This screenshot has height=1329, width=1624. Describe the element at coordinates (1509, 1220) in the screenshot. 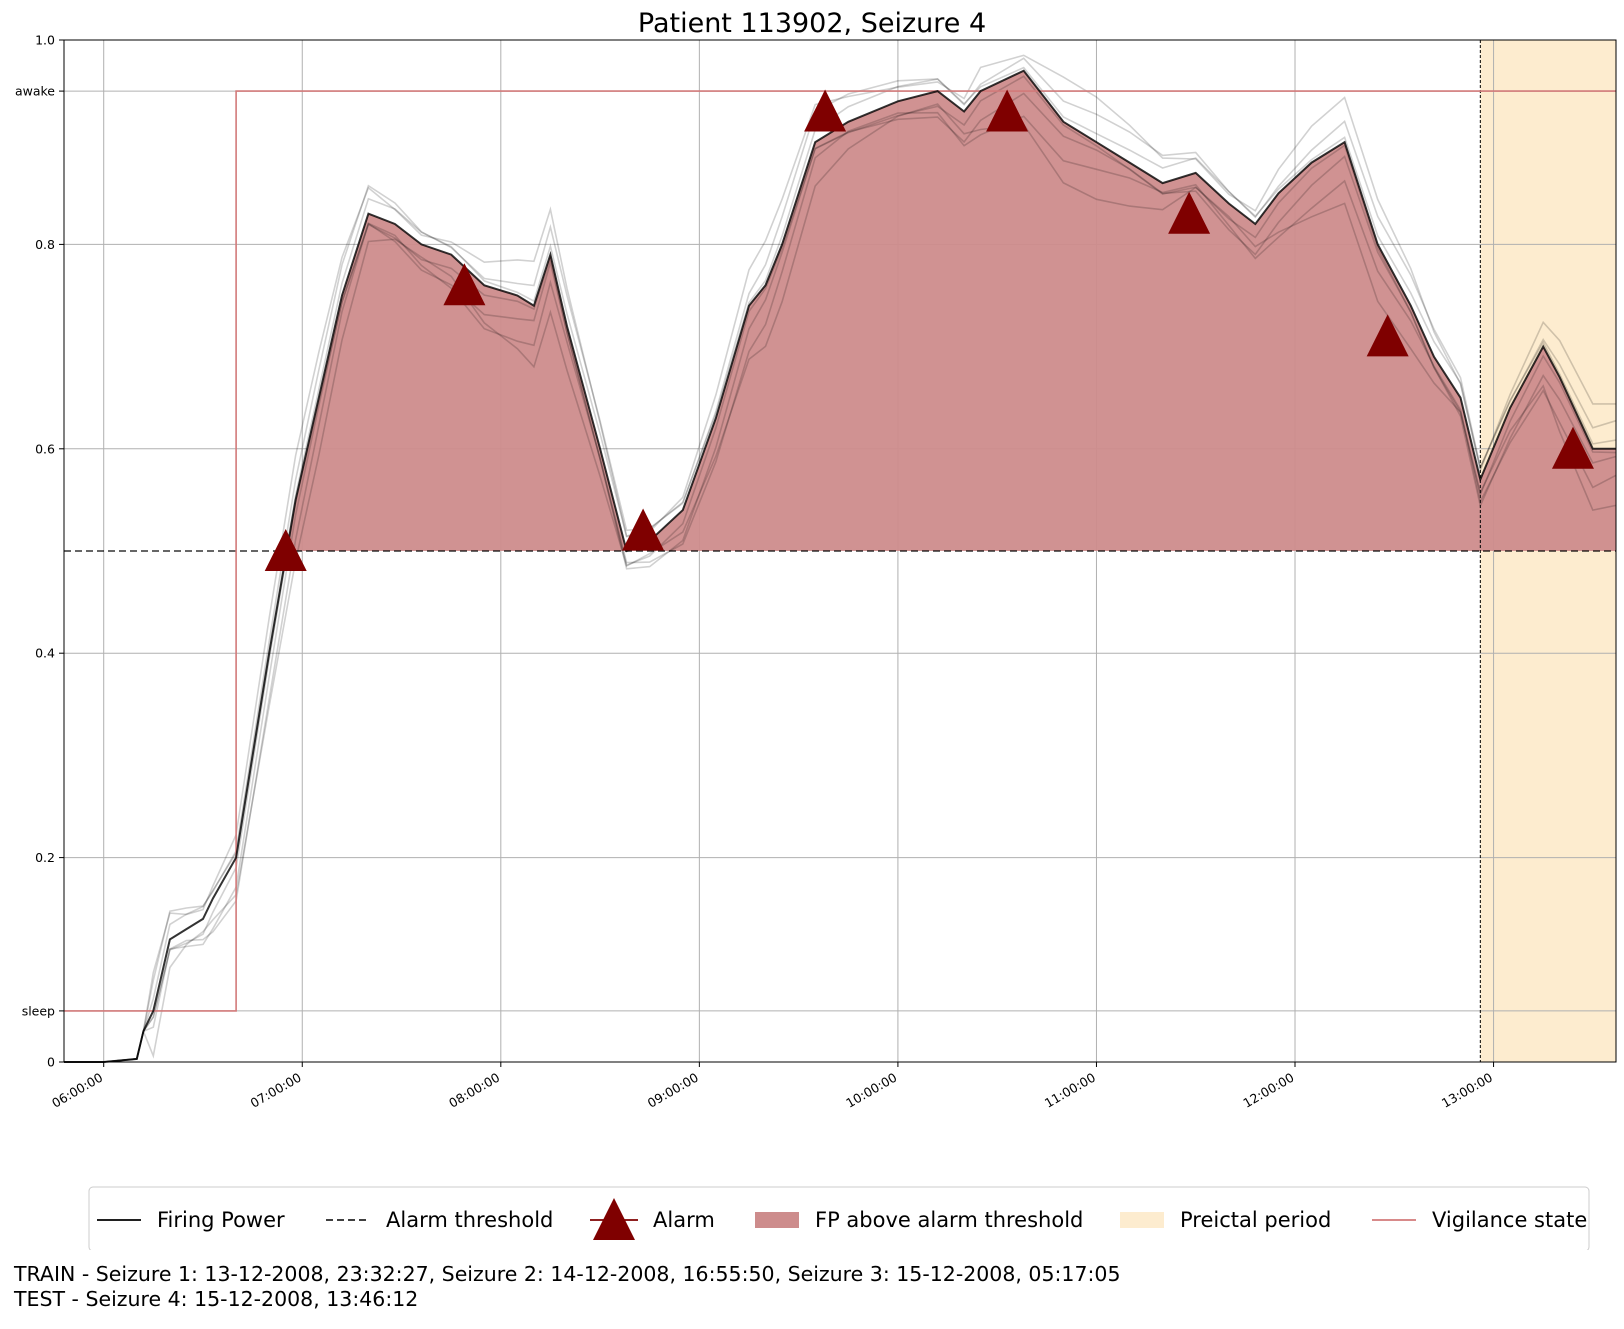

I see `legend-label-5: Vigilance state` at that location.